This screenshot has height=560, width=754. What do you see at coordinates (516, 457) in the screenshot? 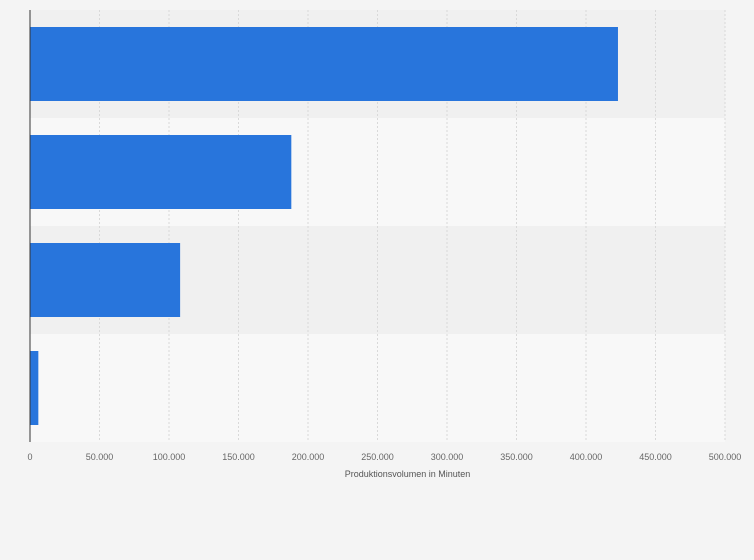
I see `x-tick-label: 350.000` at bounding box center [516, 457].